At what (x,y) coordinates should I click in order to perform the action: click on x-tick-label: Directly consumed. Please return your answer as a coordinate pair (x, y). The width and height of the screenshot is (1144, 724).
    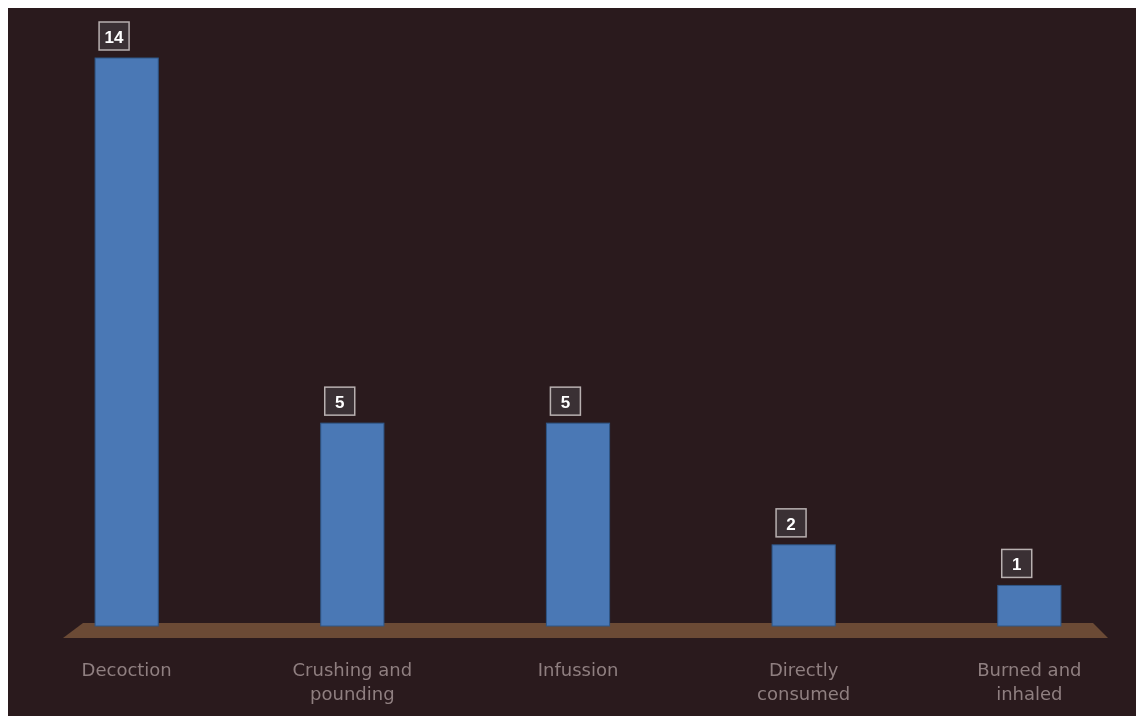
    Looking at the image, I should click on (804, 681).